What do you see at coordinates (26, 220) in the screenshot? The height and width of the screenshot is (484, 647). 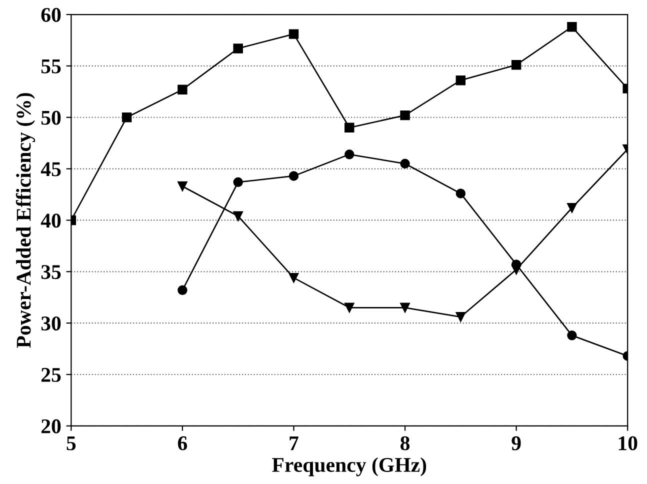 I see `y-axis-title: Power-Added Efficiency (%)` at bounding box center [26, 220].